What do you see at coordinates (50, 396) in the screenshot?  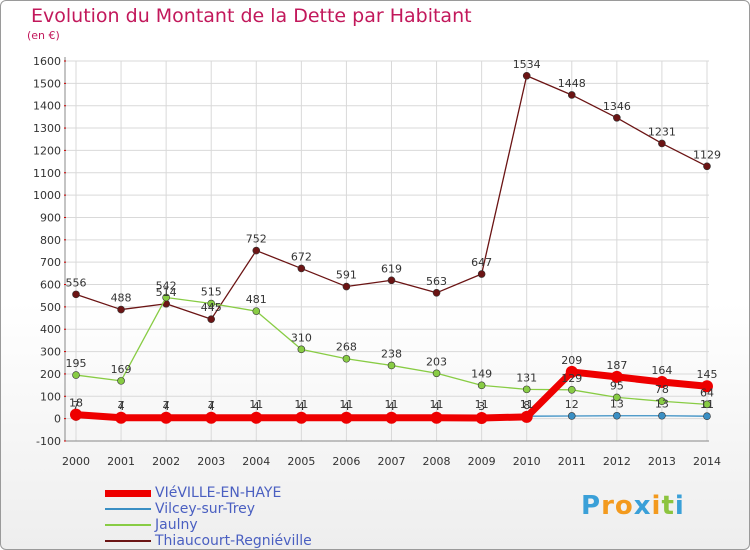 I see `y-tick-label: 100` at bounding box center [50, 396].